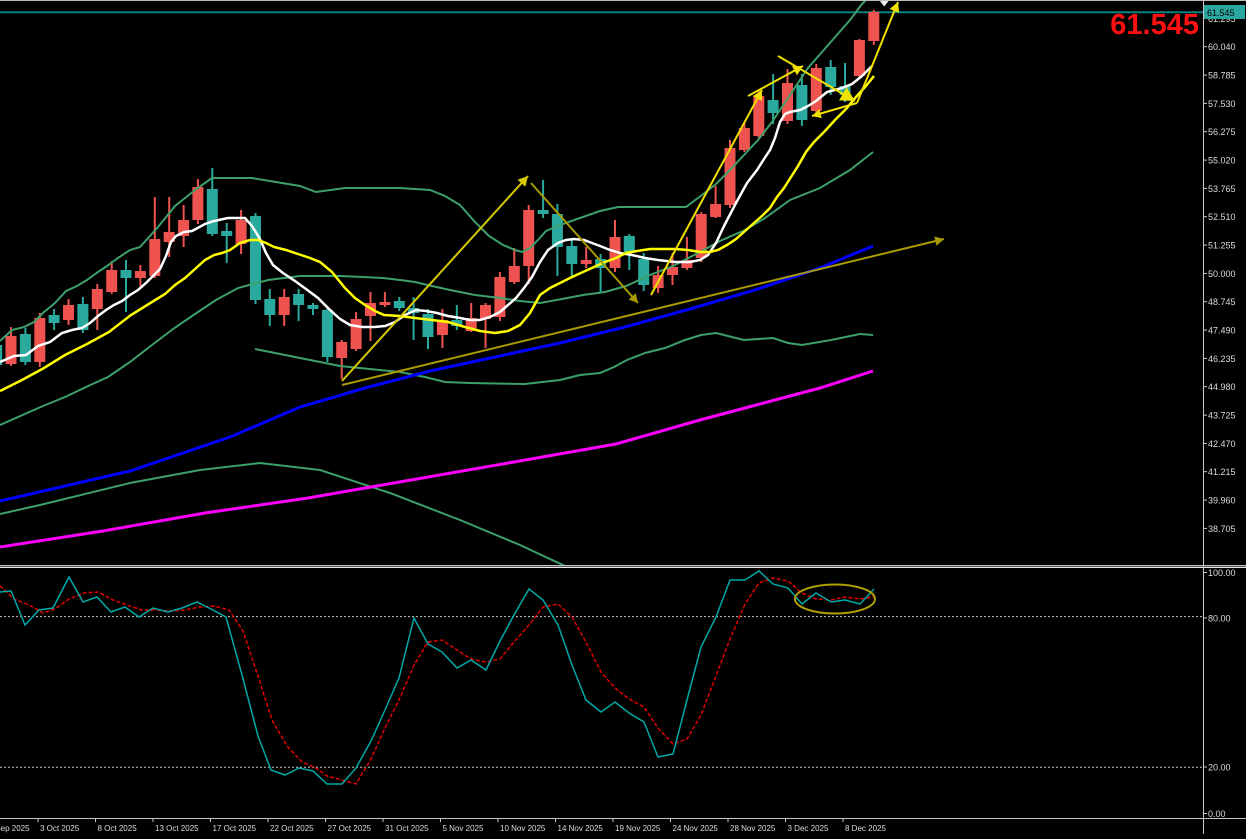 This screenshot has width=1246, height=839. I want to click on svg-text: 8 Oct 2025, so click(118, 828).